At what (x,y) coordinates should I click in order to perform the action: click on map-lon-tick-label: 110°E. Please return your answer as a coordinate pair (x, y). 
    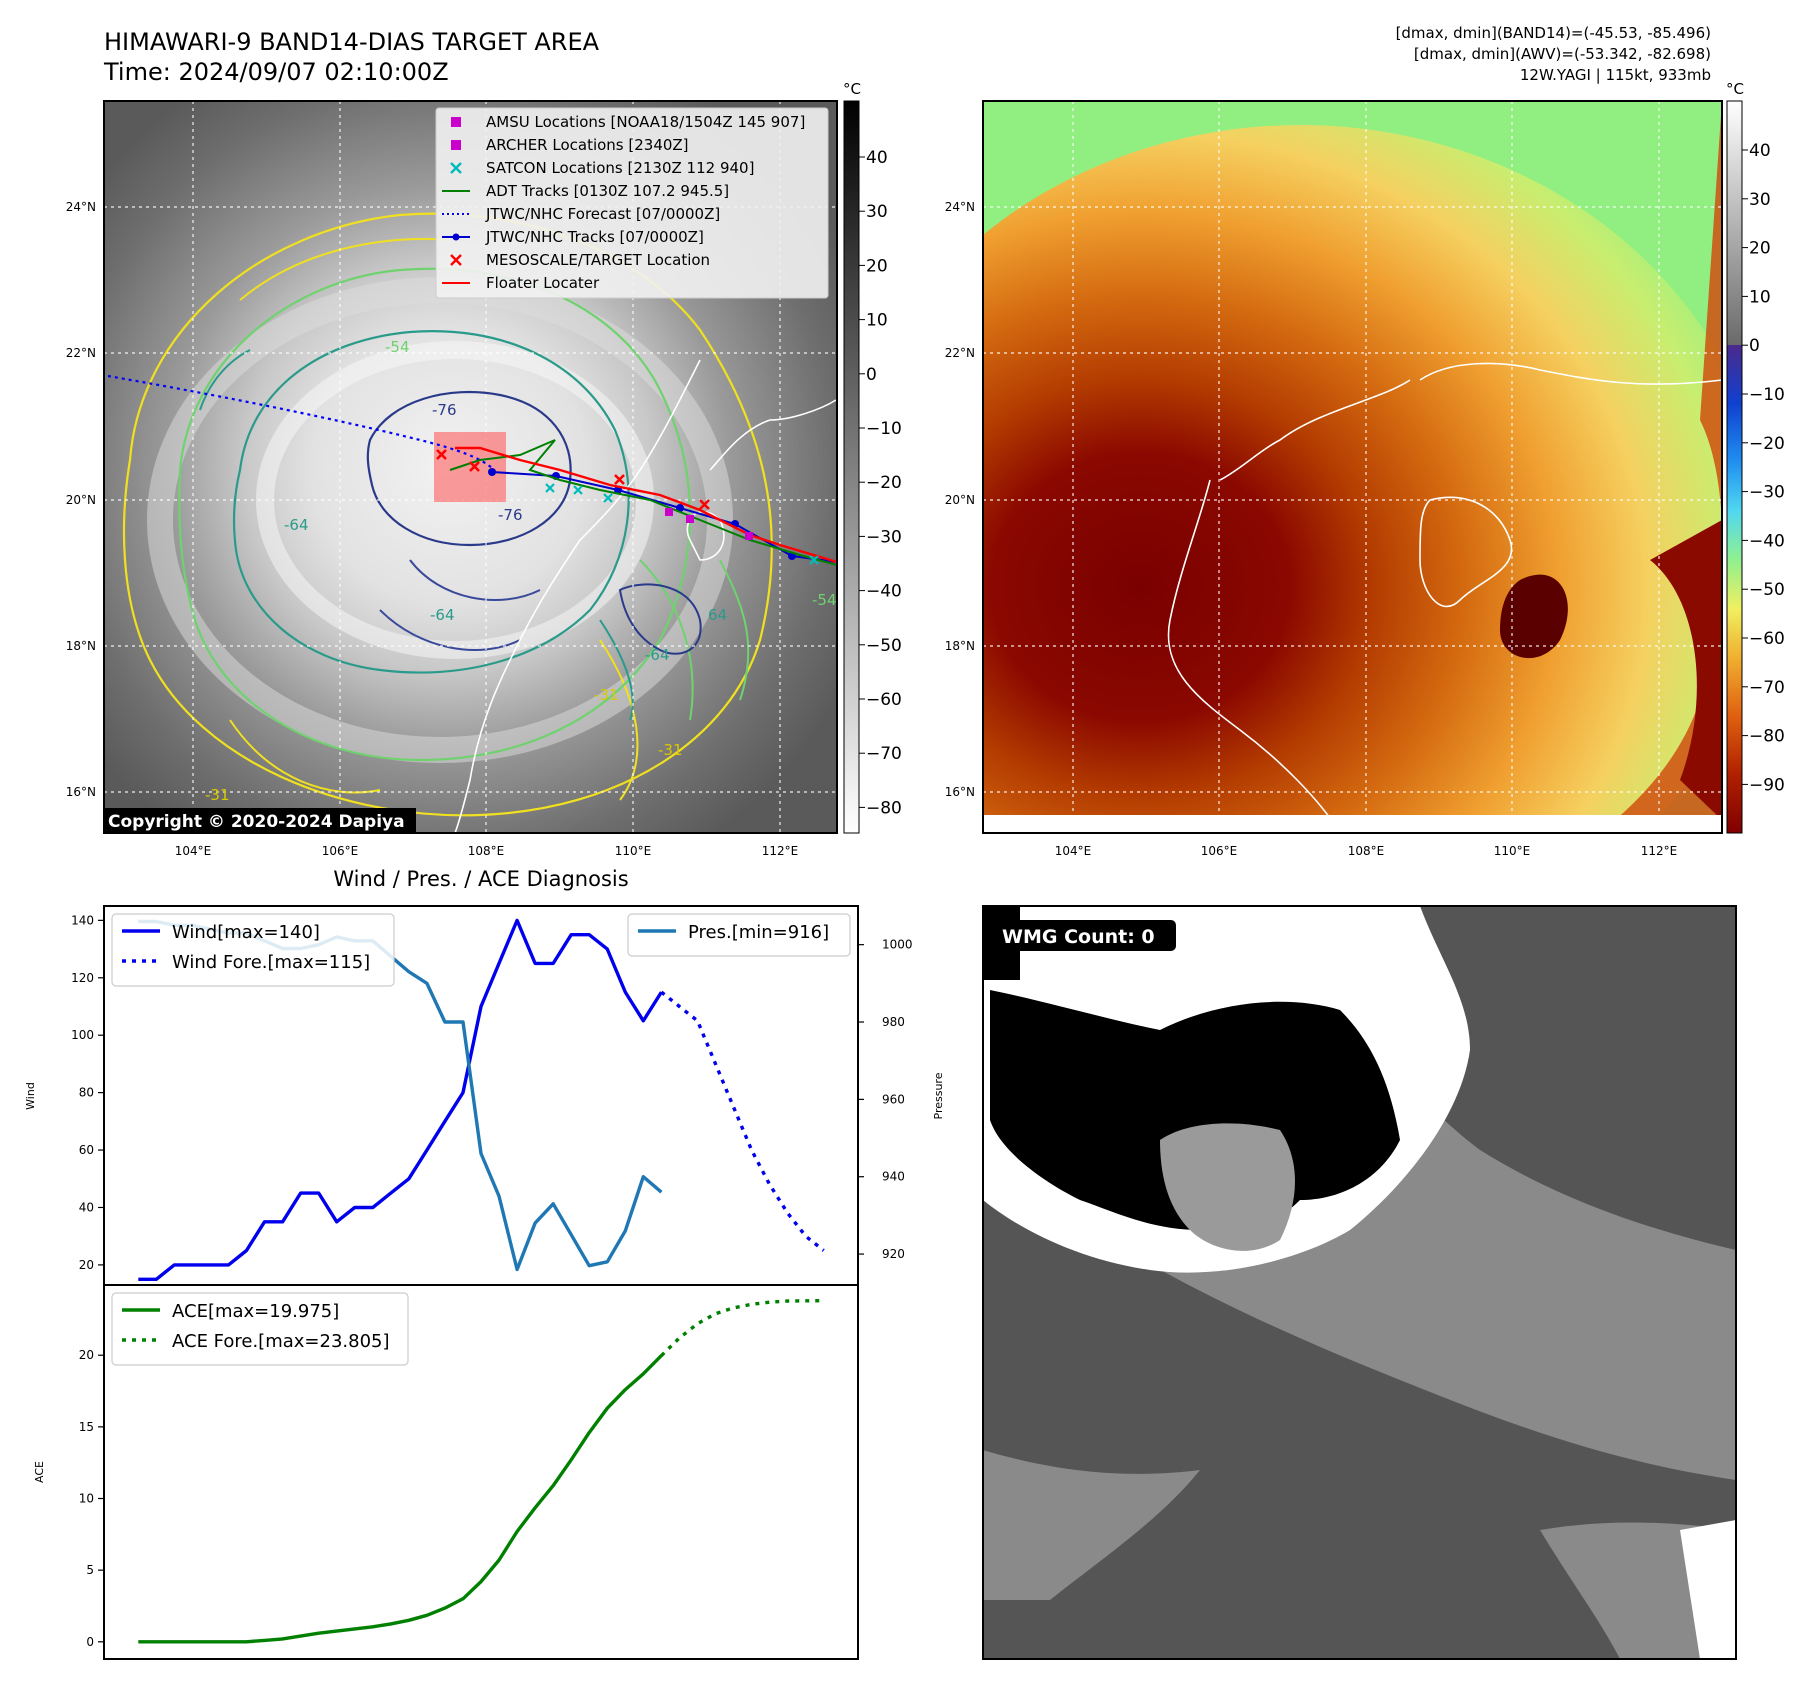
    Looking at the image, I should click on (633, 851).